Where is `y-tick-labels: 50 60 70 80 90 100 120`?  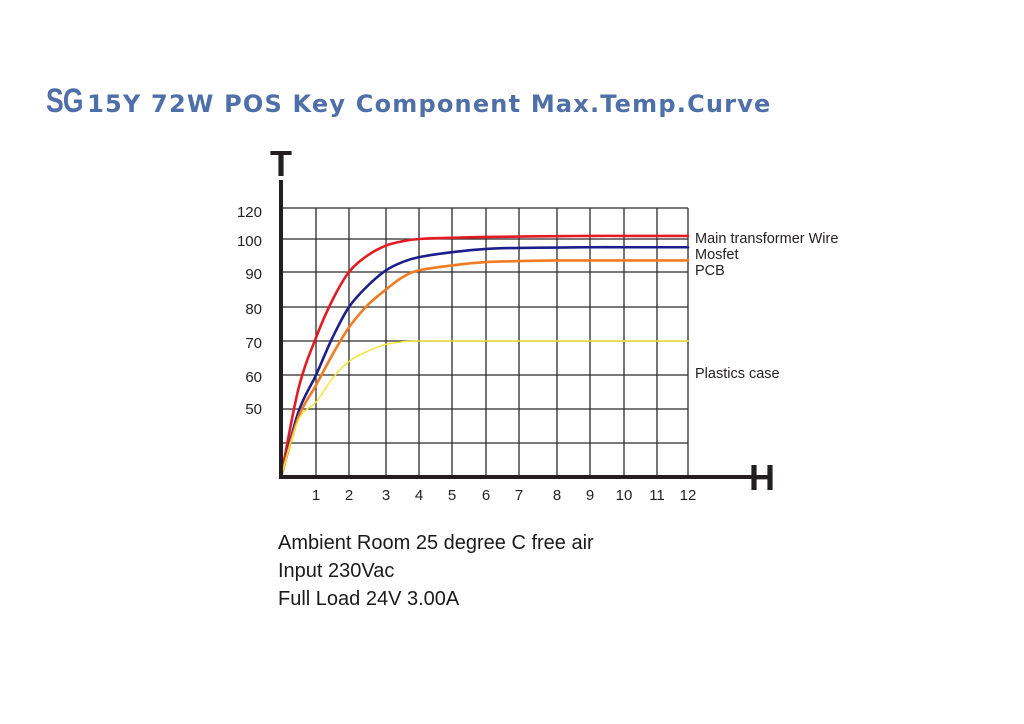 y-tick-labels: 50 60 70 80 90 100 120 is located at coordinates (249, 311).